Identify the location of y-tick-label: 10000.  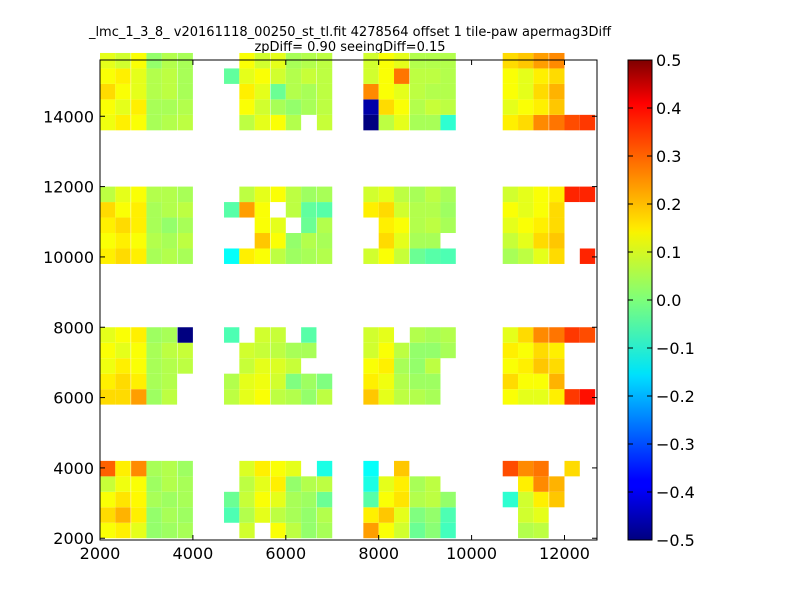
(68, 257).